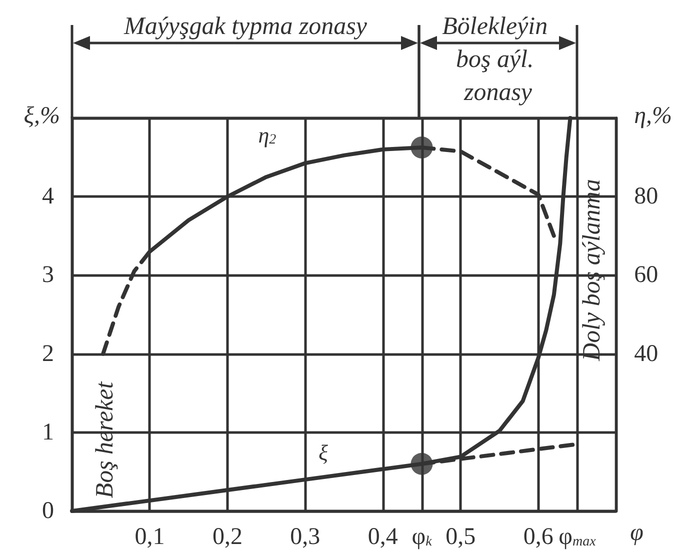 The height and width of the screenshot is (551, 675). What do you see at coordinates (461, 537) in the screenshot?
I see `x-tick-label: 0,5` at bounding box center [461, 537].